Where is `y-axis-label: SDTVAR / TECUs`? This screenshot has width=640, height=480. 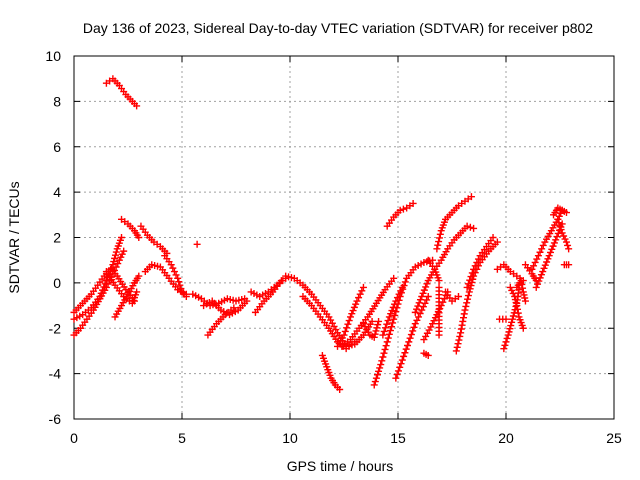 y-axis-label: SDTVAR / TECUs is located at coordinates (14, 237).